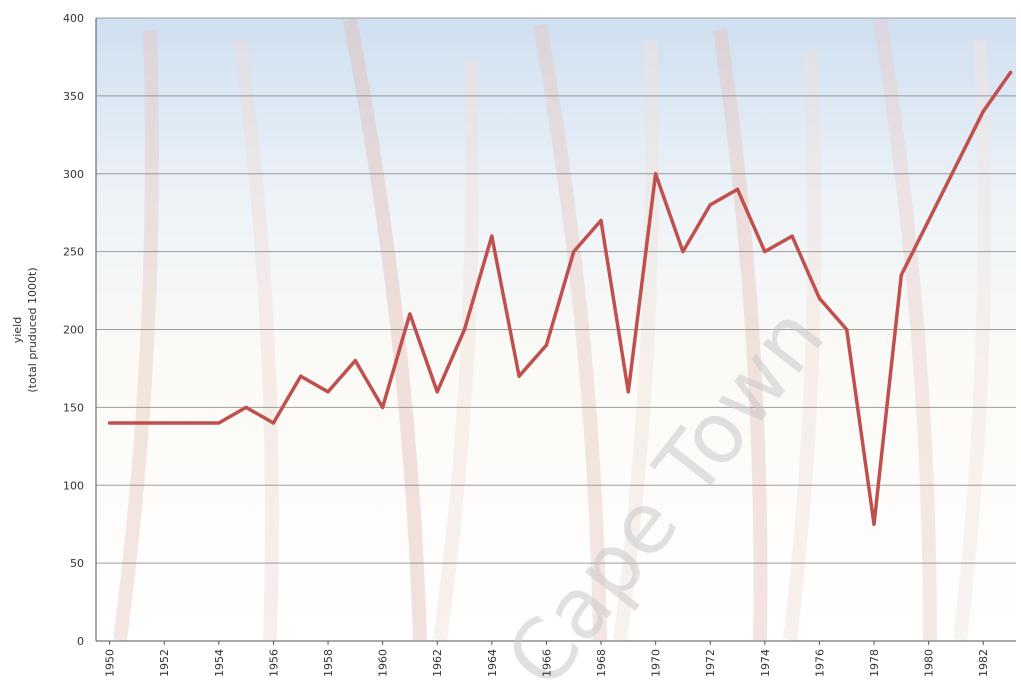  Describe the element at coordinates (819, 663) in the screenshot. I see `x-tick-label: 1976` at that location.